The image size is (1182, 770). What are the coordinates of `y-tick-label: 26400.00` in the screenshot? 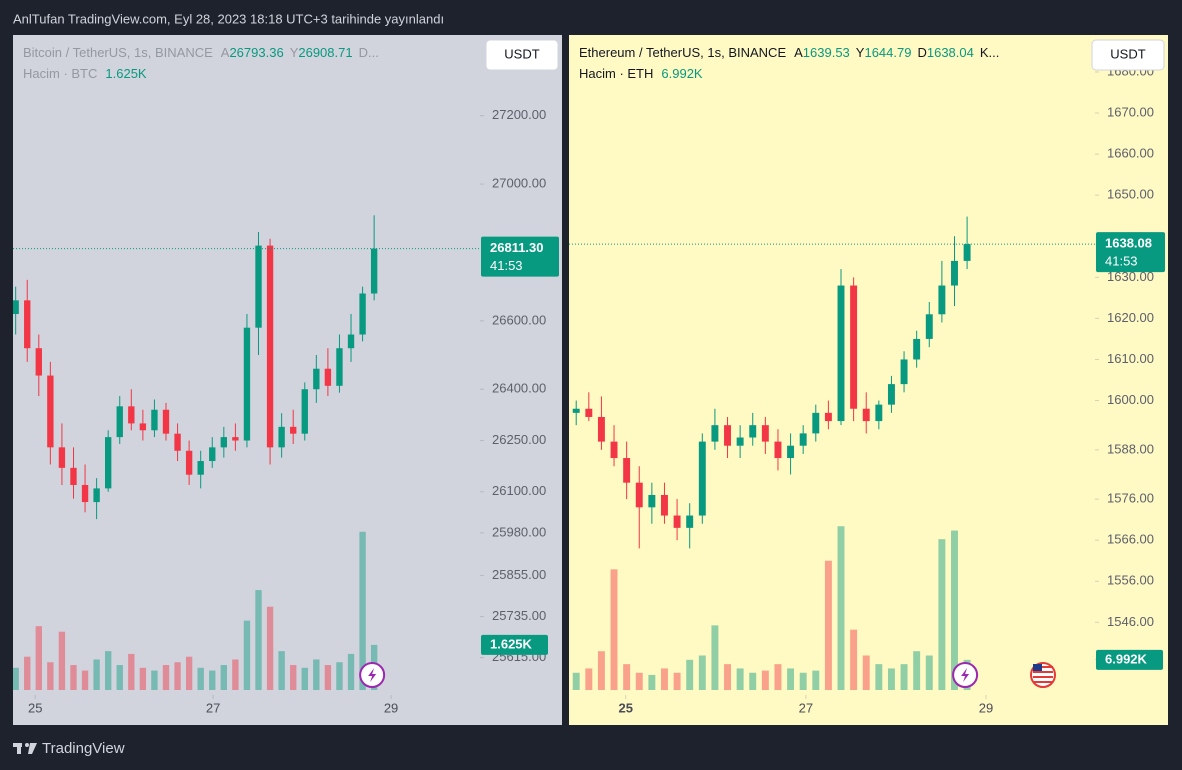 It's located at (519, 388).